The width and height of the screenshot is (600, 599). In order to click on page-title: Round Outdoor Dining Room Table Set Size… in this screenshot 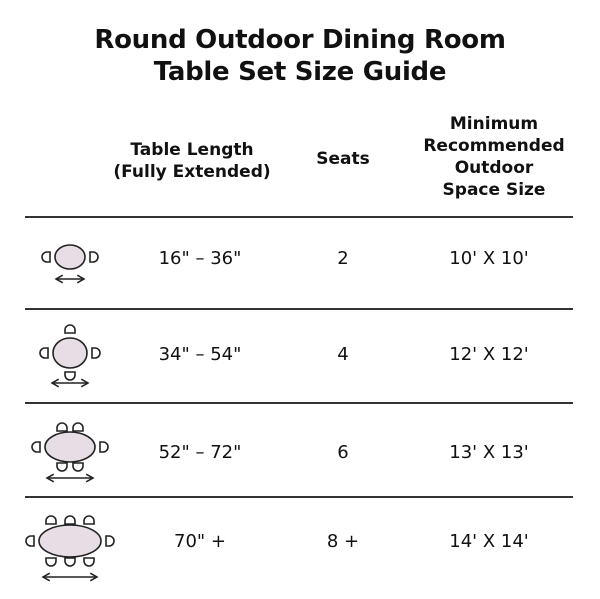, I will do `click(300, 56)`.